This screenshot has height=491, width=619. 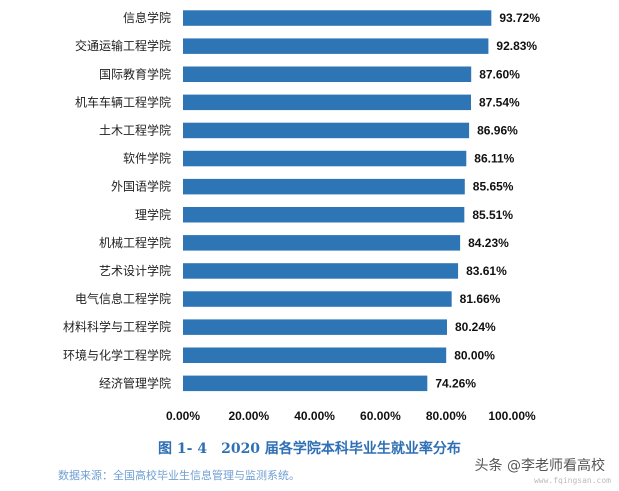 I want to click on category-label: 经济管理学院, so click(x=135, y=382).